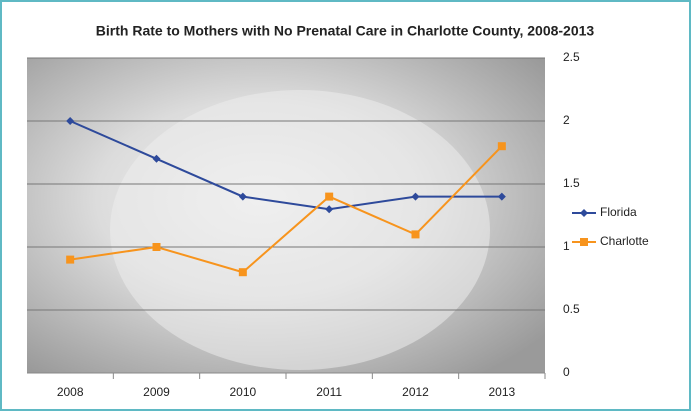 The height and width of the screenshot is (411, 691). I want to click on x-tick-label: 2012, so click(415, 392).